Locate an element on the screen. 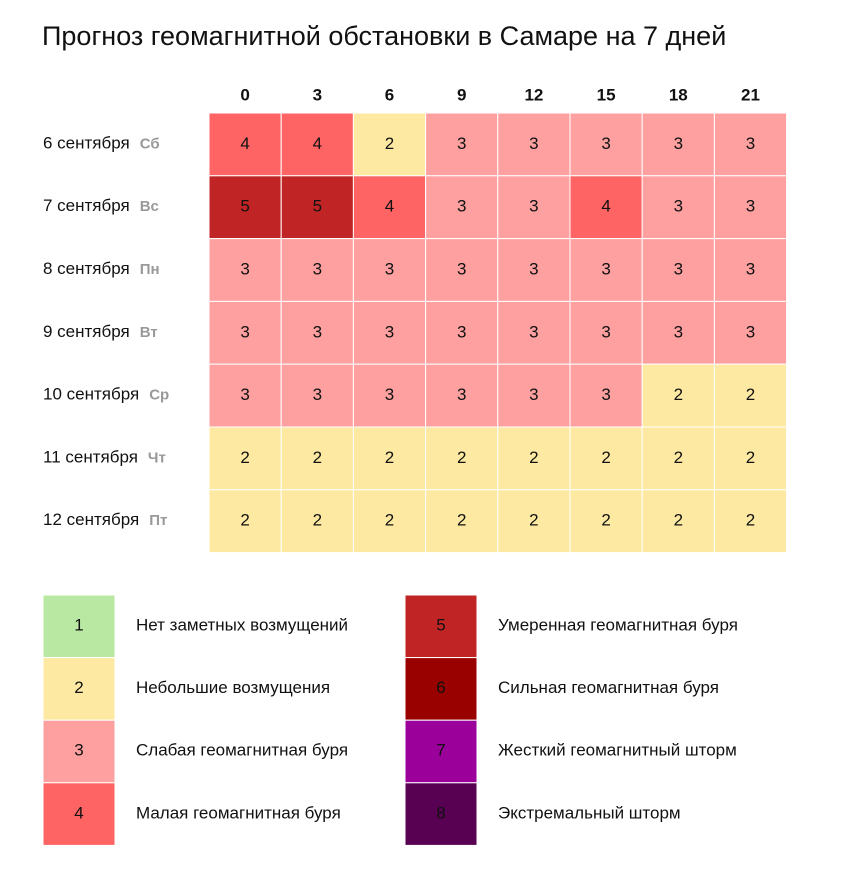 This screenshot has width=865, height=877. legend-label: Умеренная геомагнитная буря is located at coordinates (618, 624).